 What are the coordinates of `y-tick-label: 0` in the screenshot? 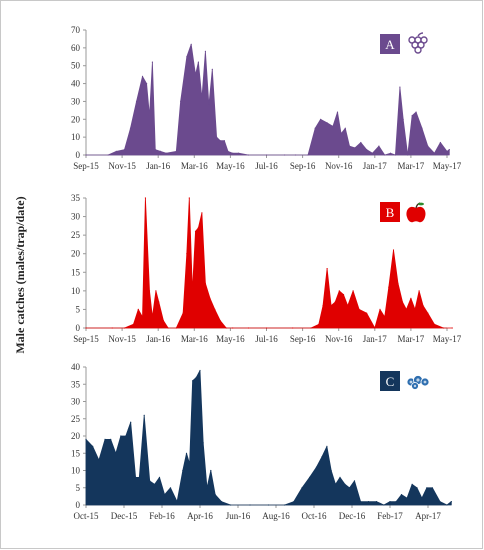 It's located at (78, 505).